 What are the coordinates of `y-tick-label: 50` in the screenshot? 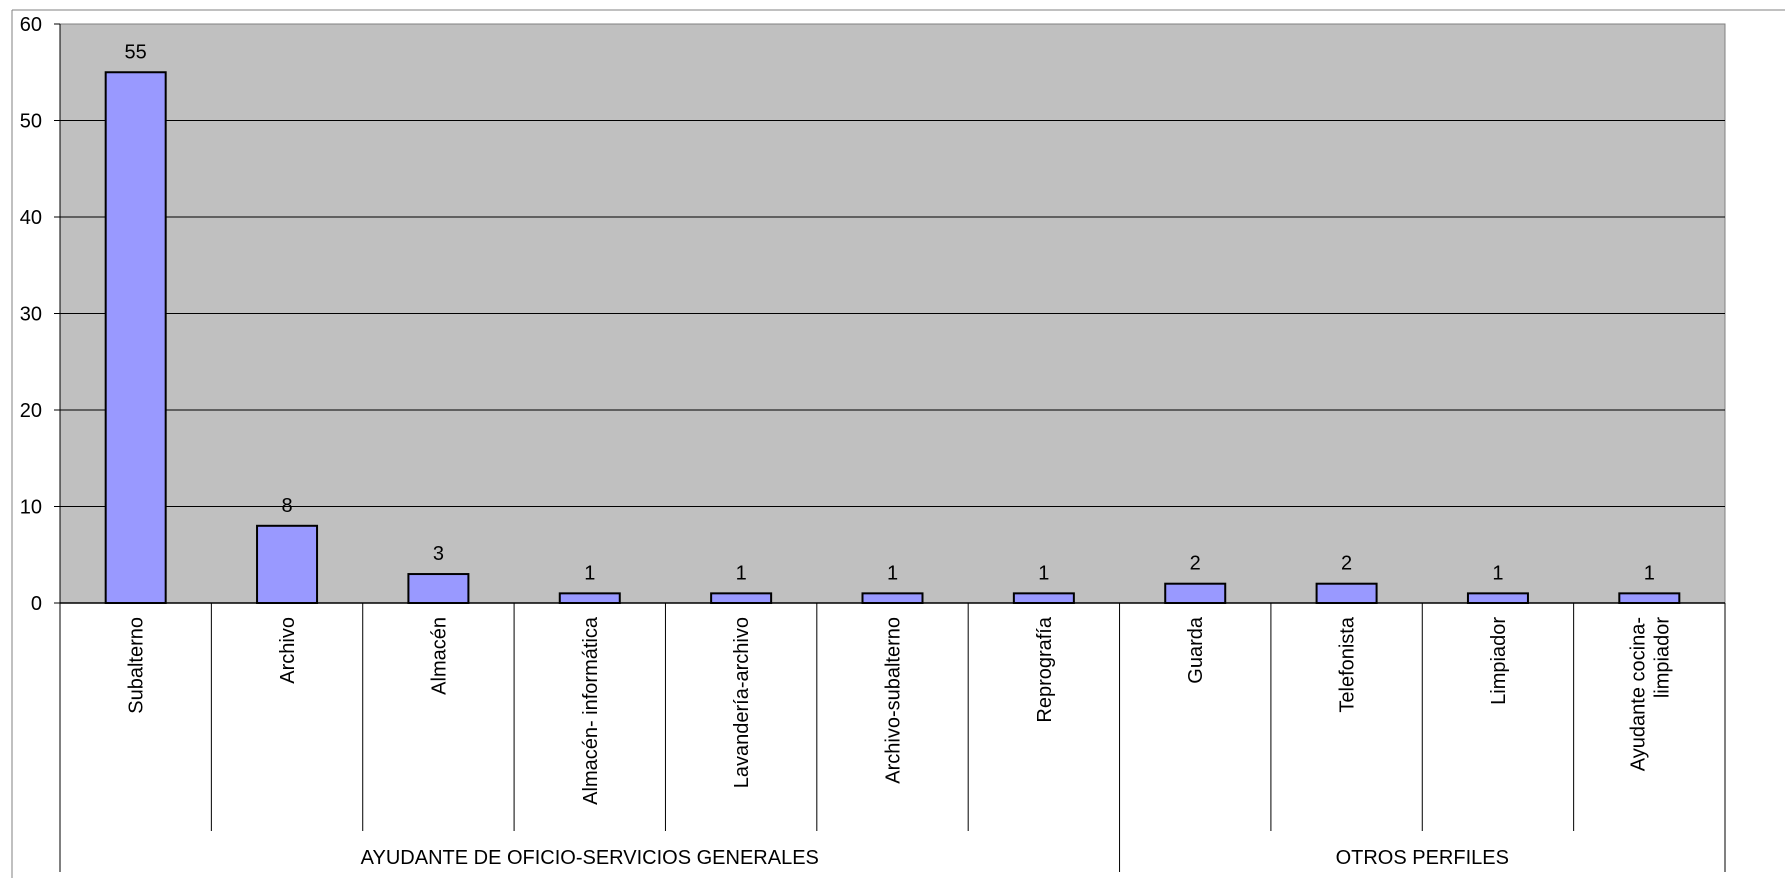 It's located at (31, 122).